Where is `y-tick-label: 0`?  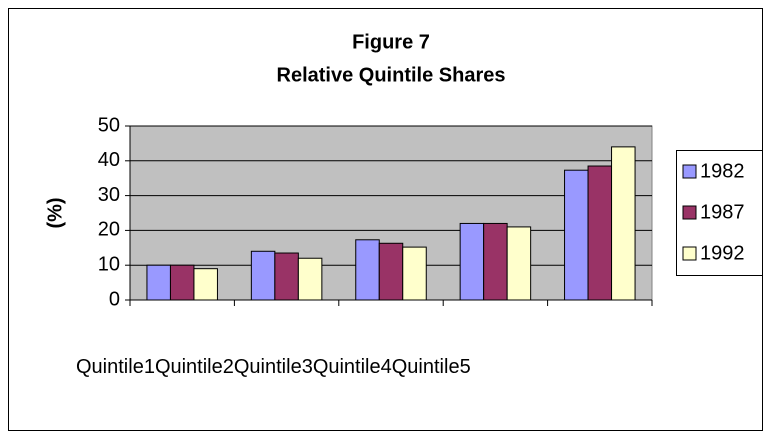 y-tick-label: 0 is located at coordinates (114, 299).